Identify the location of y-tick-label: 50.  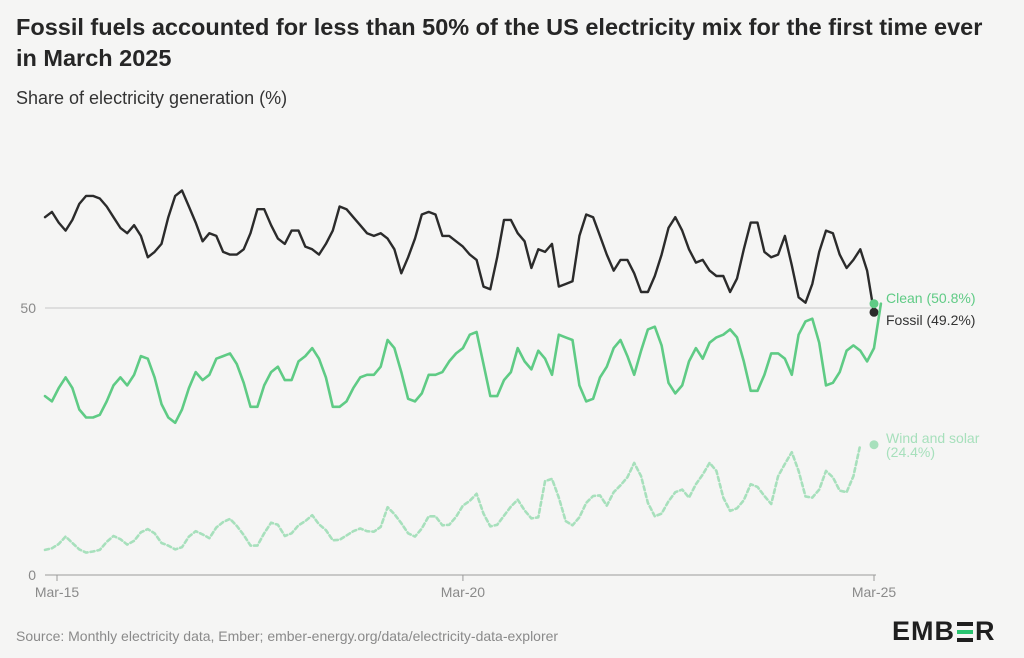
(28, 308).